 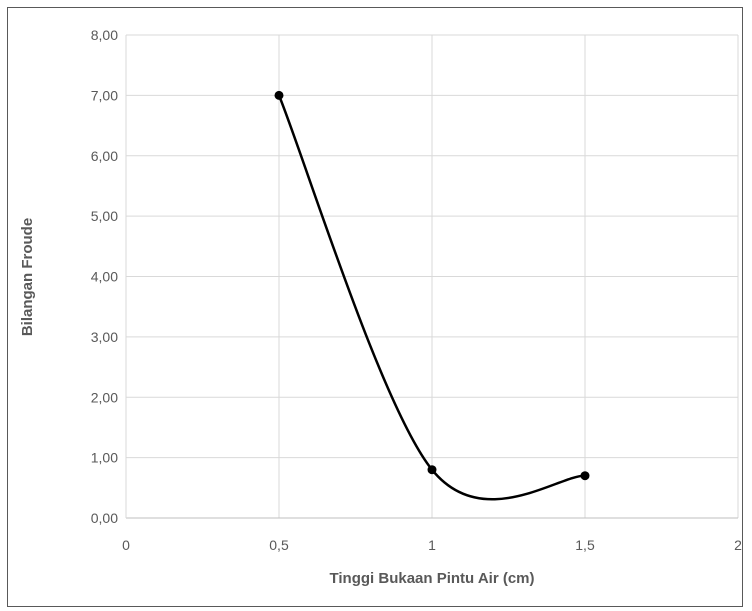 What do you see at coordinates (104, 458) in the screenshot?
I see `y-tick-label: 1,00` at bounding box center [104, 458].